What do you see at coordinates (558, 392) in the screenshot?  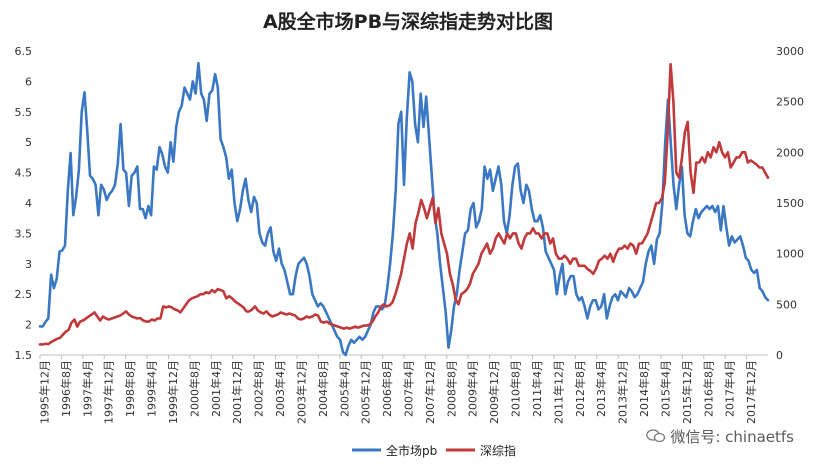 I see `x-tick-label: 2011年12月` at bounding box center [558, 392].